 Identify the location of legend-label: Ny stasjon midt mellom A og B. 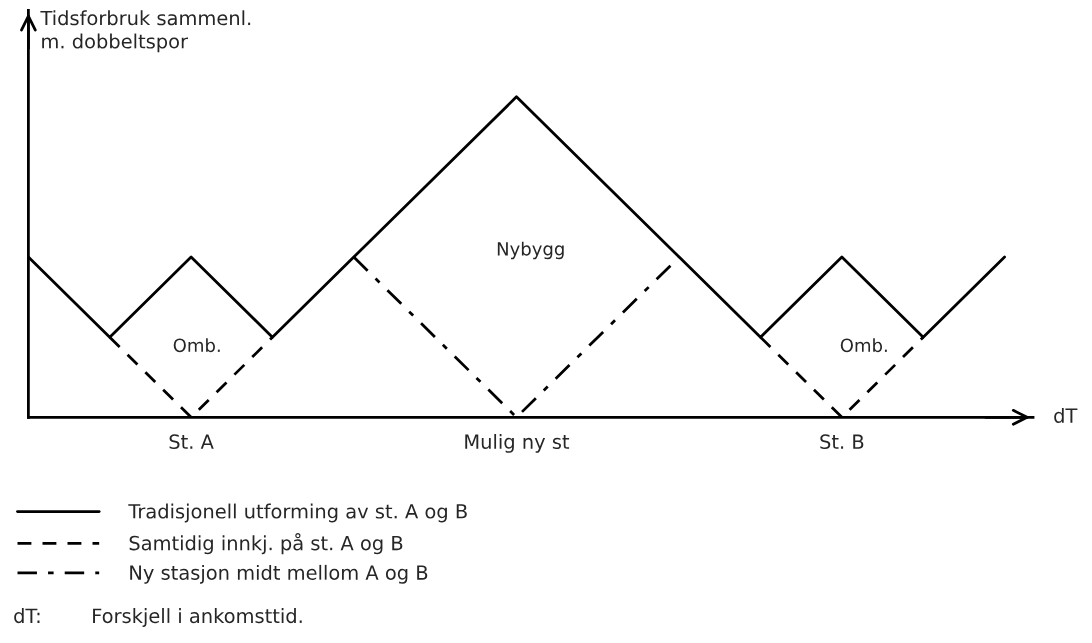
(279, 574).